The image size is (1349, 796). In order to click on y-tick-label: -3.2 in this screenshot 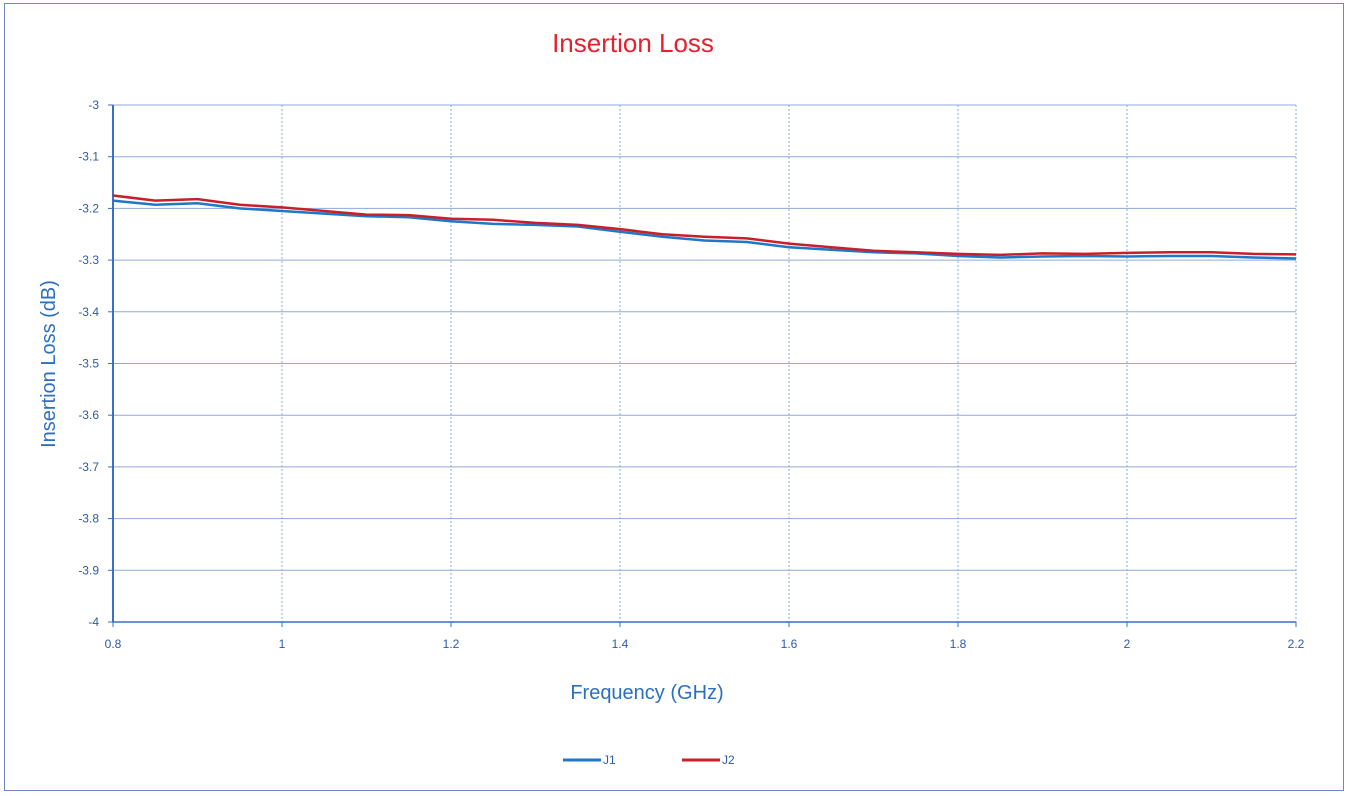, I will do `click(88, 208)`.